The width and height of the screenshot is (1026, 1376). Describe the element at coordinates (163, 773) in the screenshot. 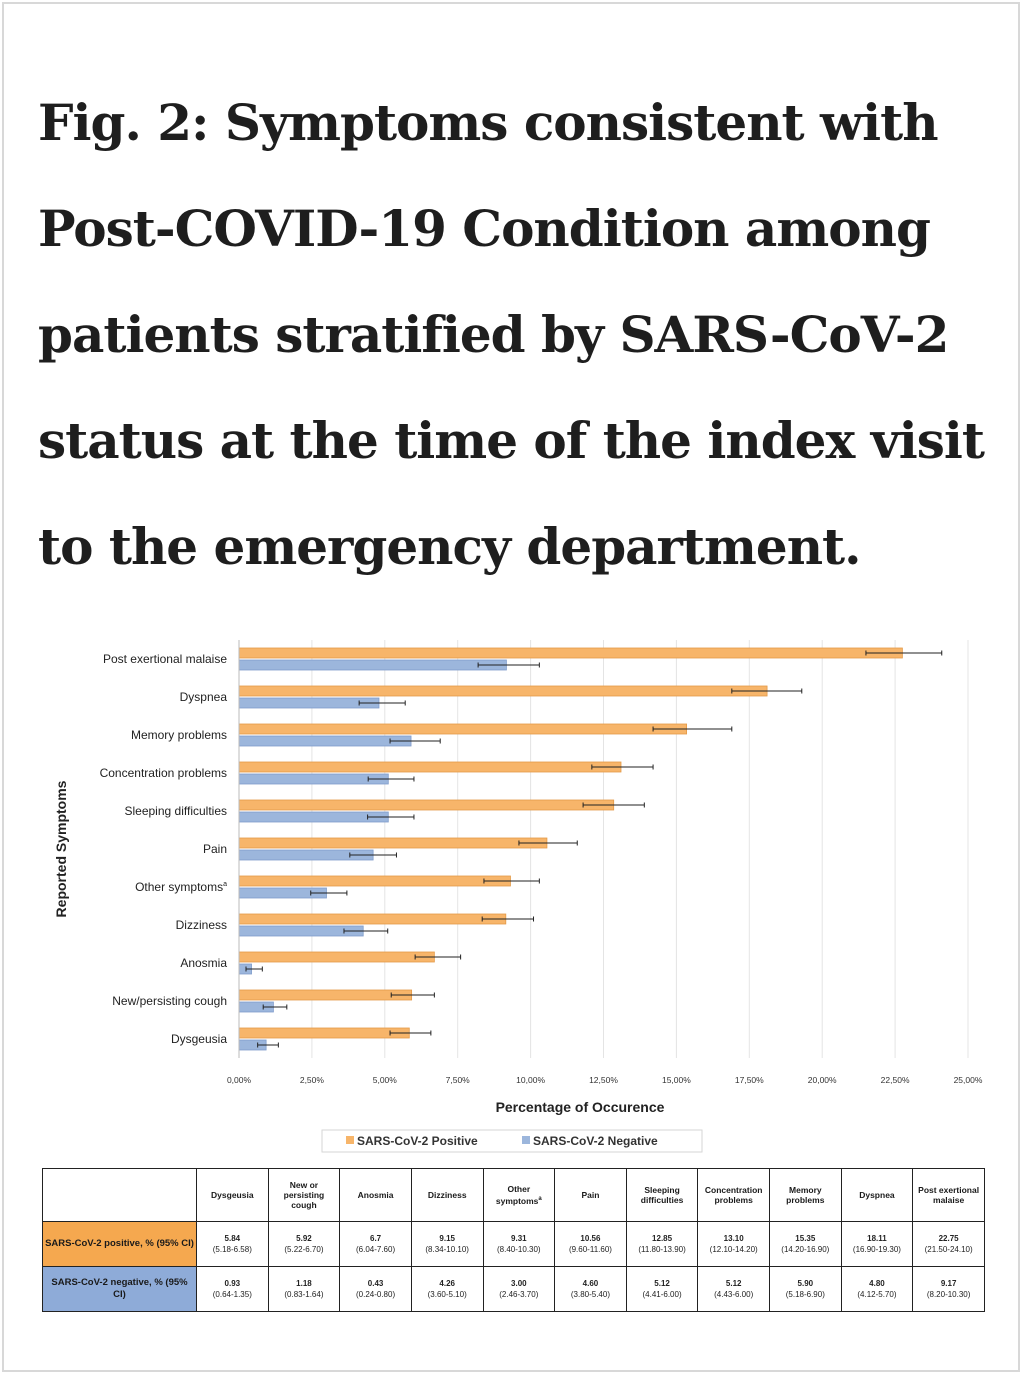

I see `y-tick-label: Concentration problems` at that location.